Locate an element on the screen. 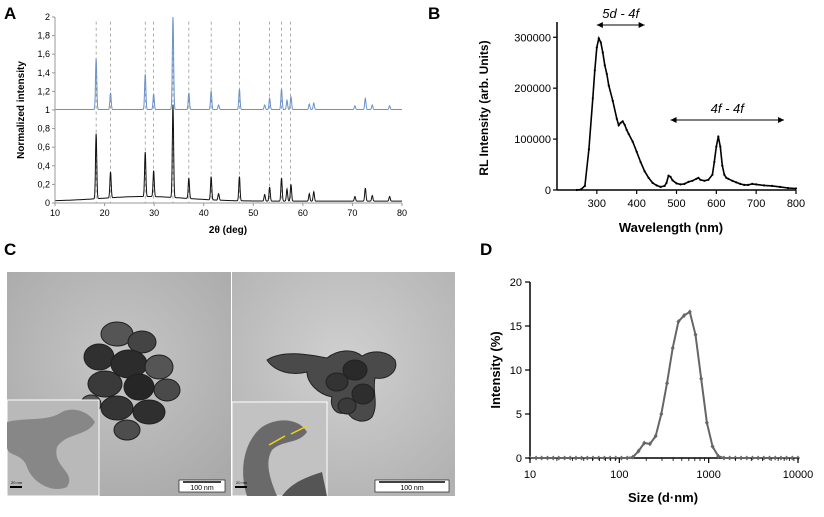  dls-y-tick-label: 20 is located at coordinates (516, 283).